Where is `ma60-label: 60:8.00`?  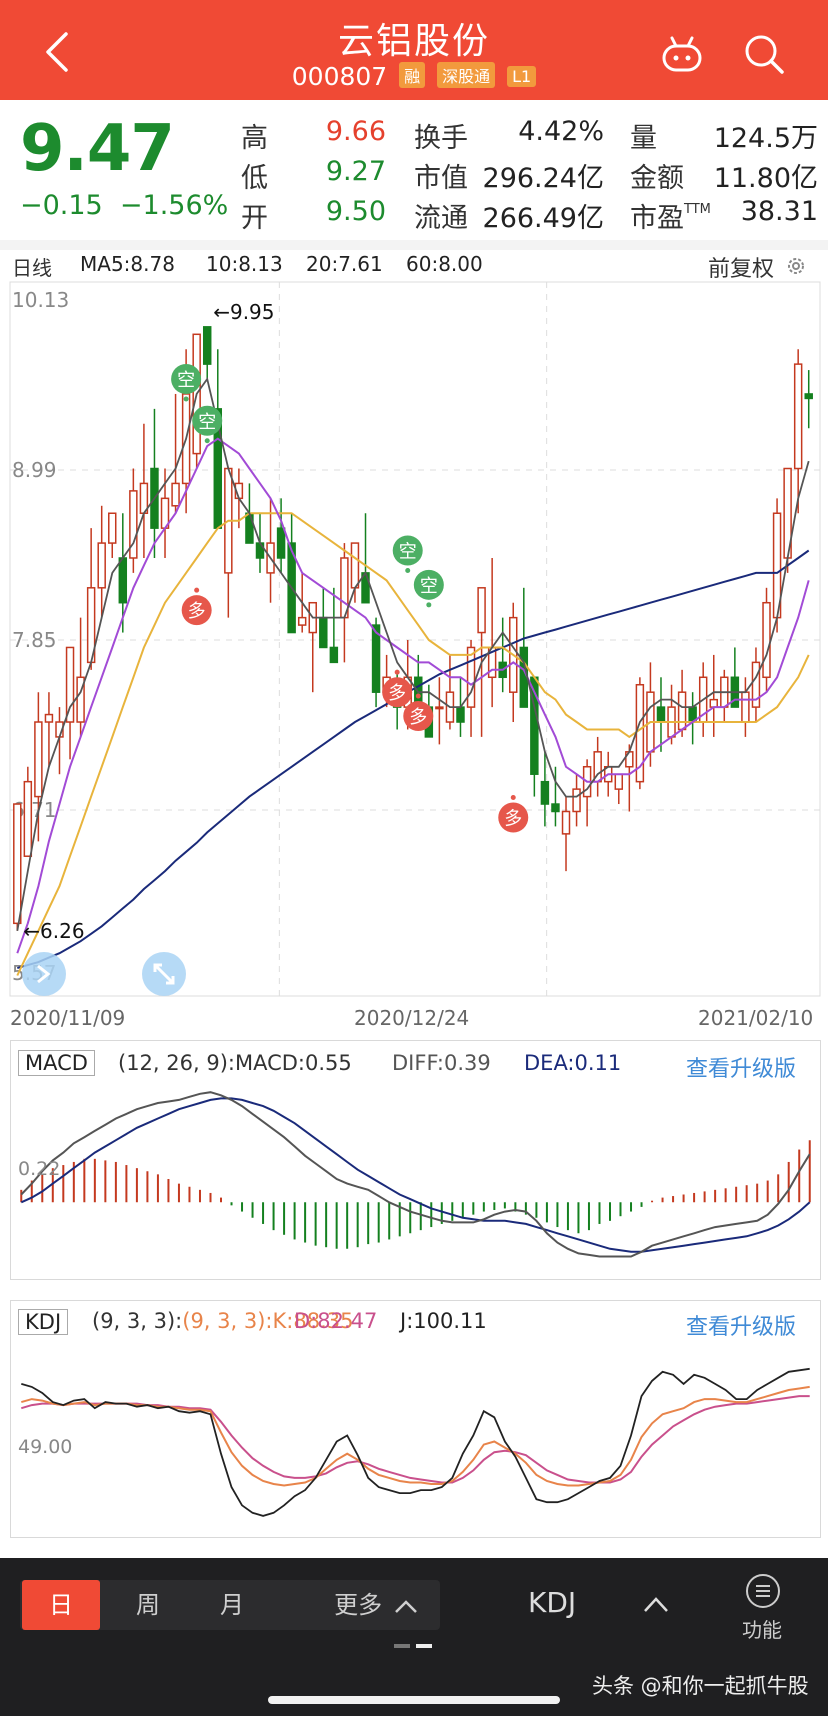
ma60-label: 60:8.00 is located at coordinates (444, 264).